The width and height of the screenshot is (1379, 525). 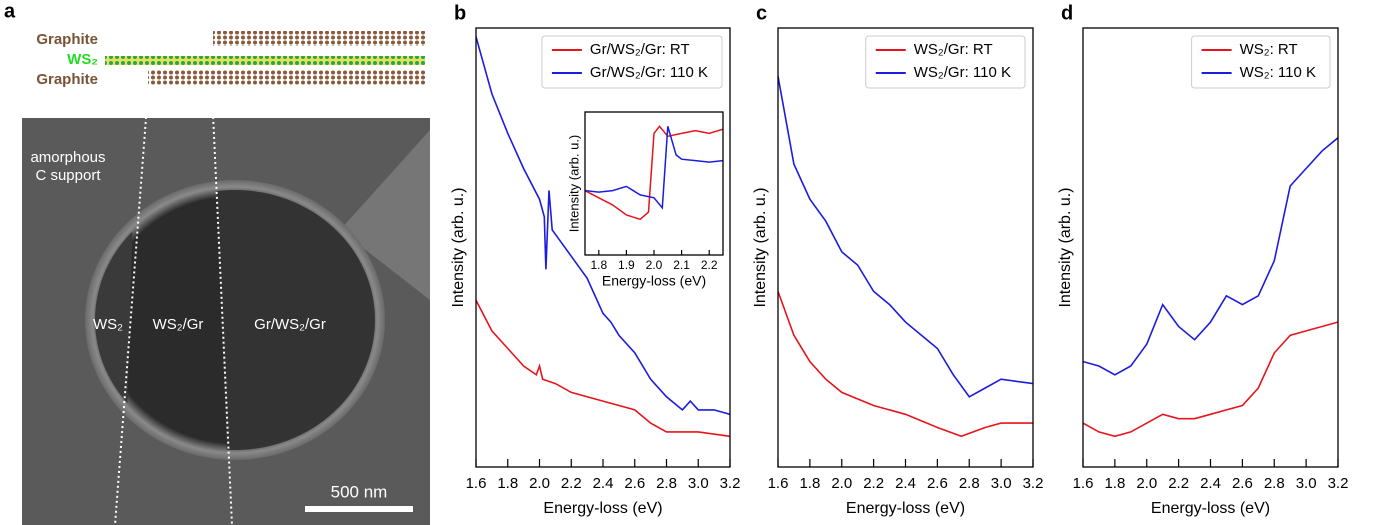 What do you see at coordinates (359, 509) in the screenshot?
I see `scale-bar` at bounding box center [359, 509].